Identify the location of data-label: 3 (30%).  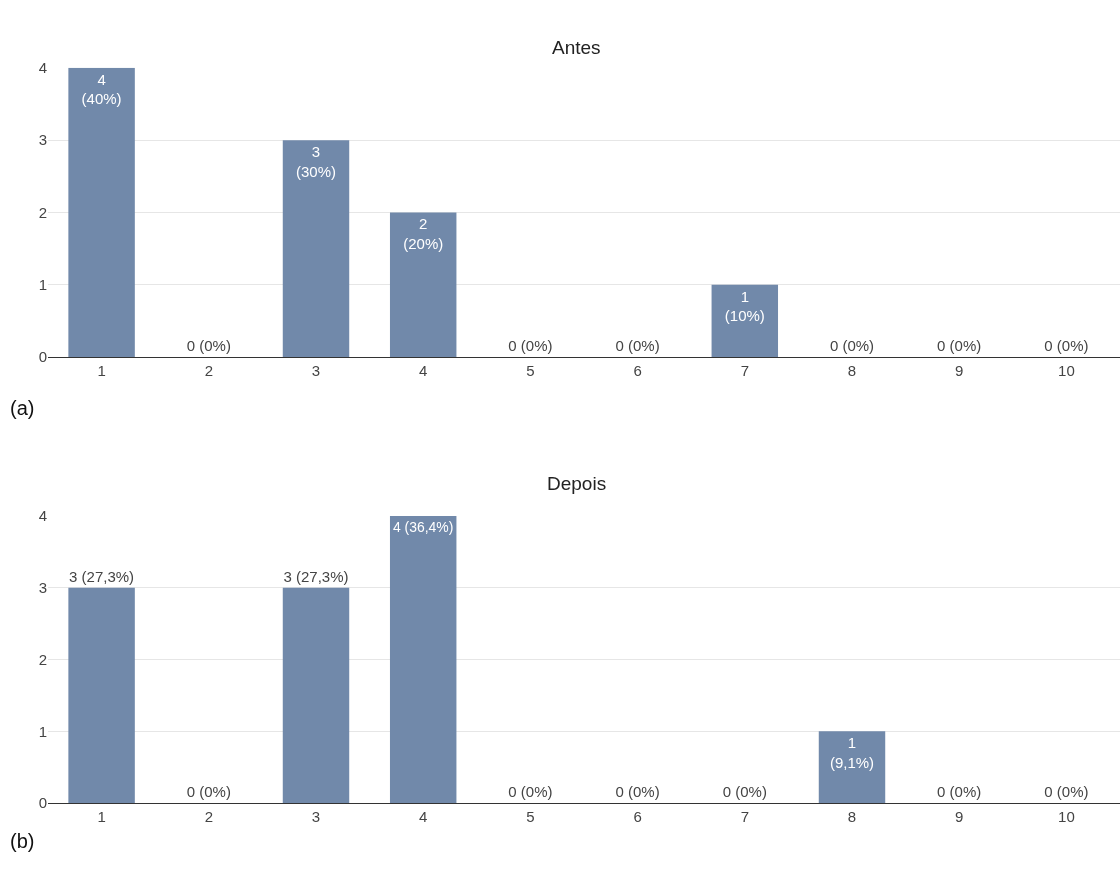
(316, 161).